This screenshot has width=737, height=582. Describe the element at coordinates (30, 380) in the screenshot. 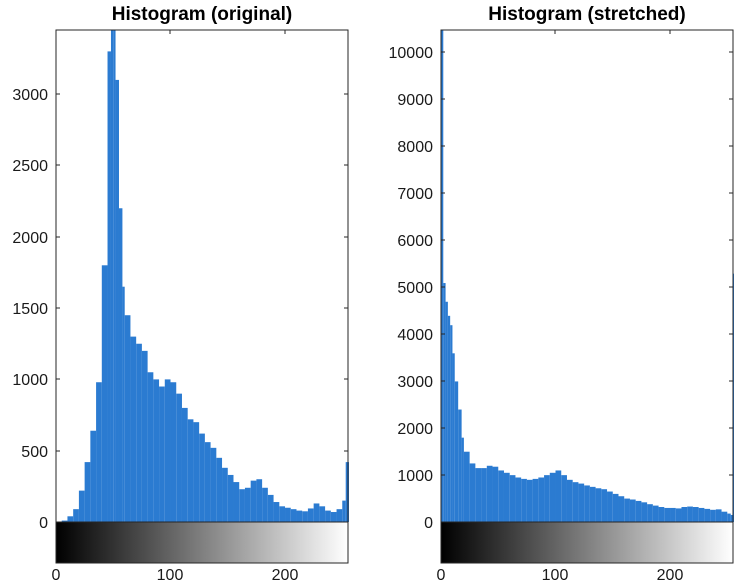

I see `y-tick-label: 1000` at that location.